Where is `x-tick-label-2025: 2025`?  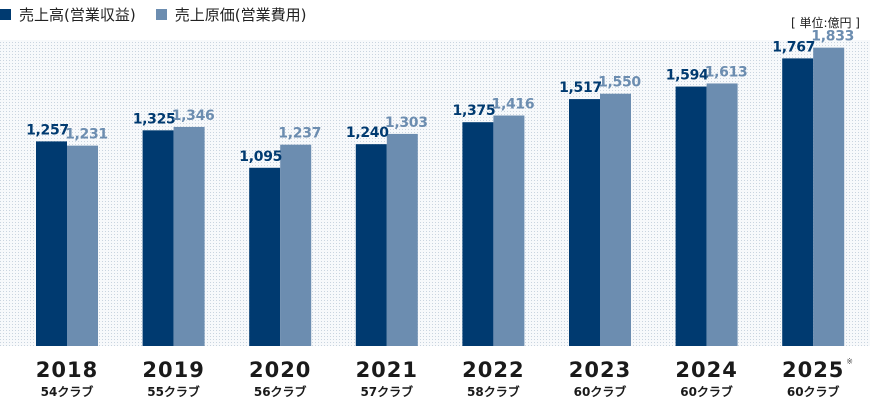
x-tick-label-2025: 2025 is located at coordinates (813, 370).